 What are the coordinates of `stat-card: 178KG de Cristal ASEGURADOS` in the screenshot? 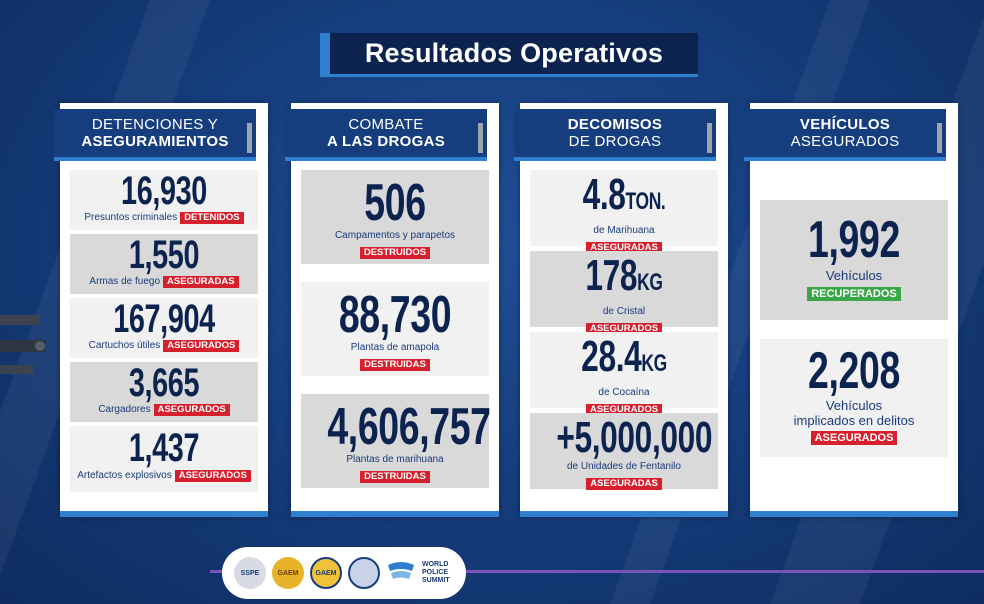 It's located at (624, 293).